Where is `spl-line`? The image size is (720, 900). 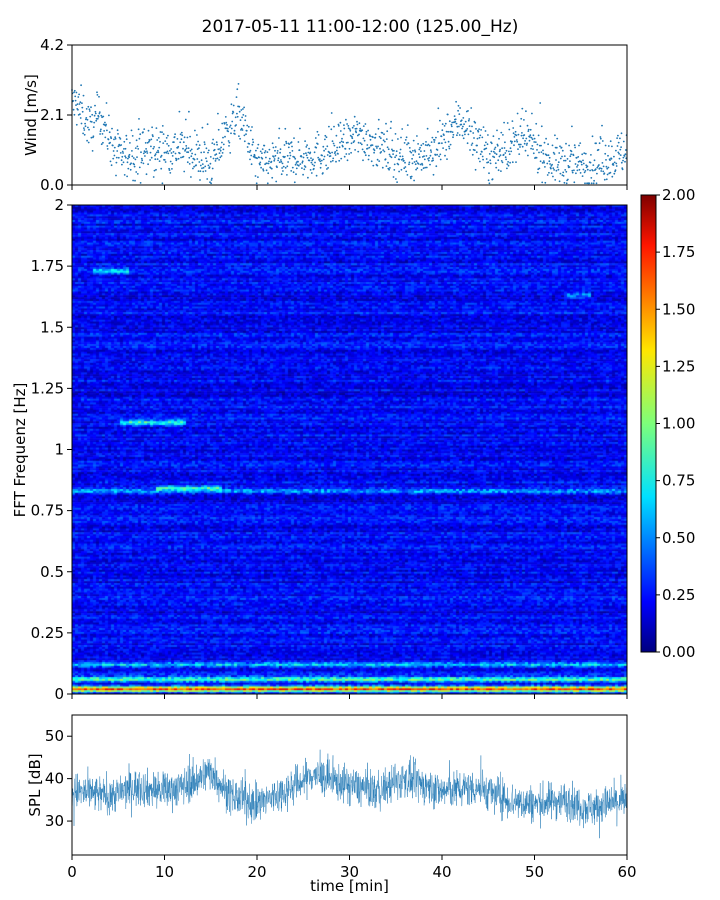 spl-line is located at coordinates (349, 794).